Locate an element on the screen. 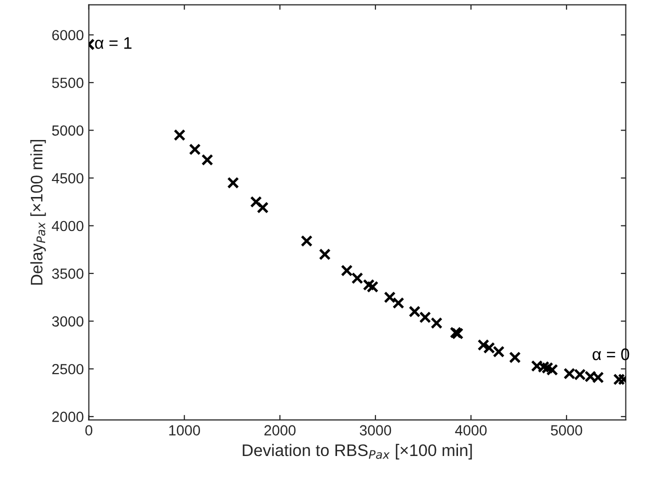 This screenshot has width=658, height=481. x-tick-label: 3000 is located at coordinates (376, 430).